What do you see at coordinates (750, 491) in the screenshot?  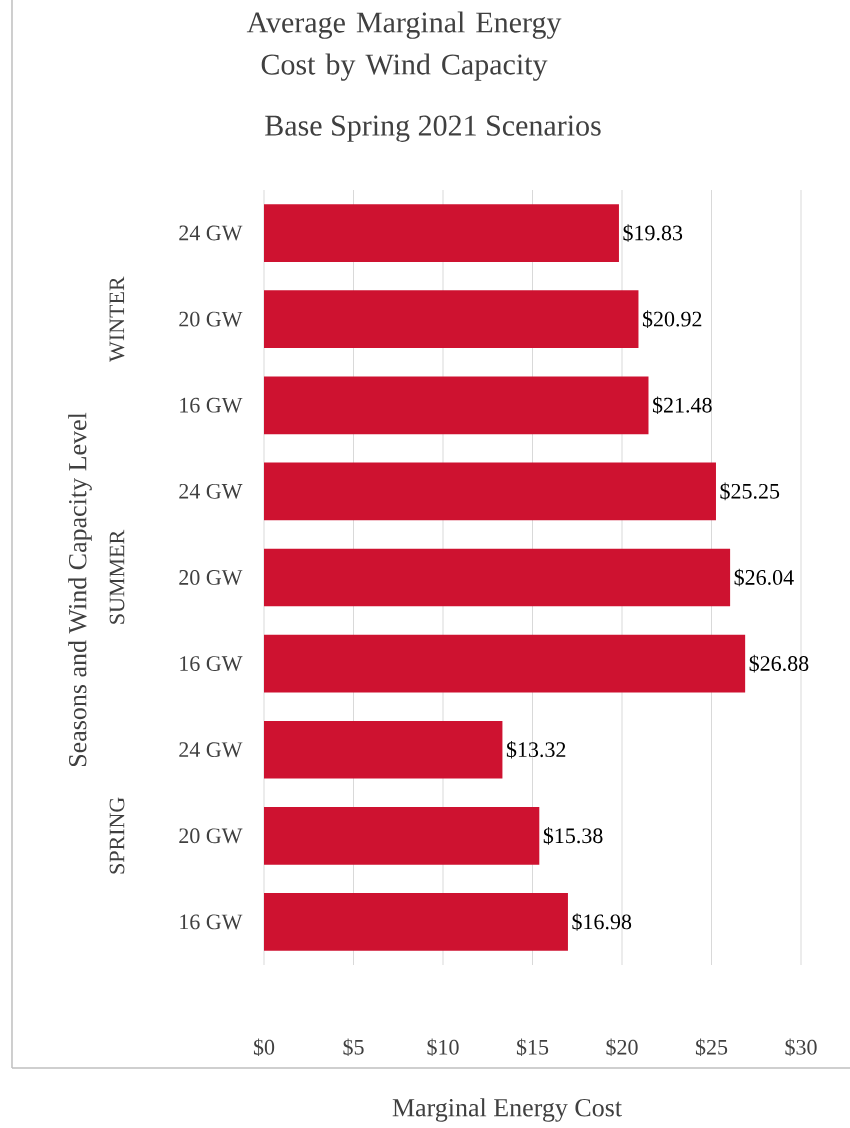 I see `data-label: $25.25` at bounding box center [750, 491].